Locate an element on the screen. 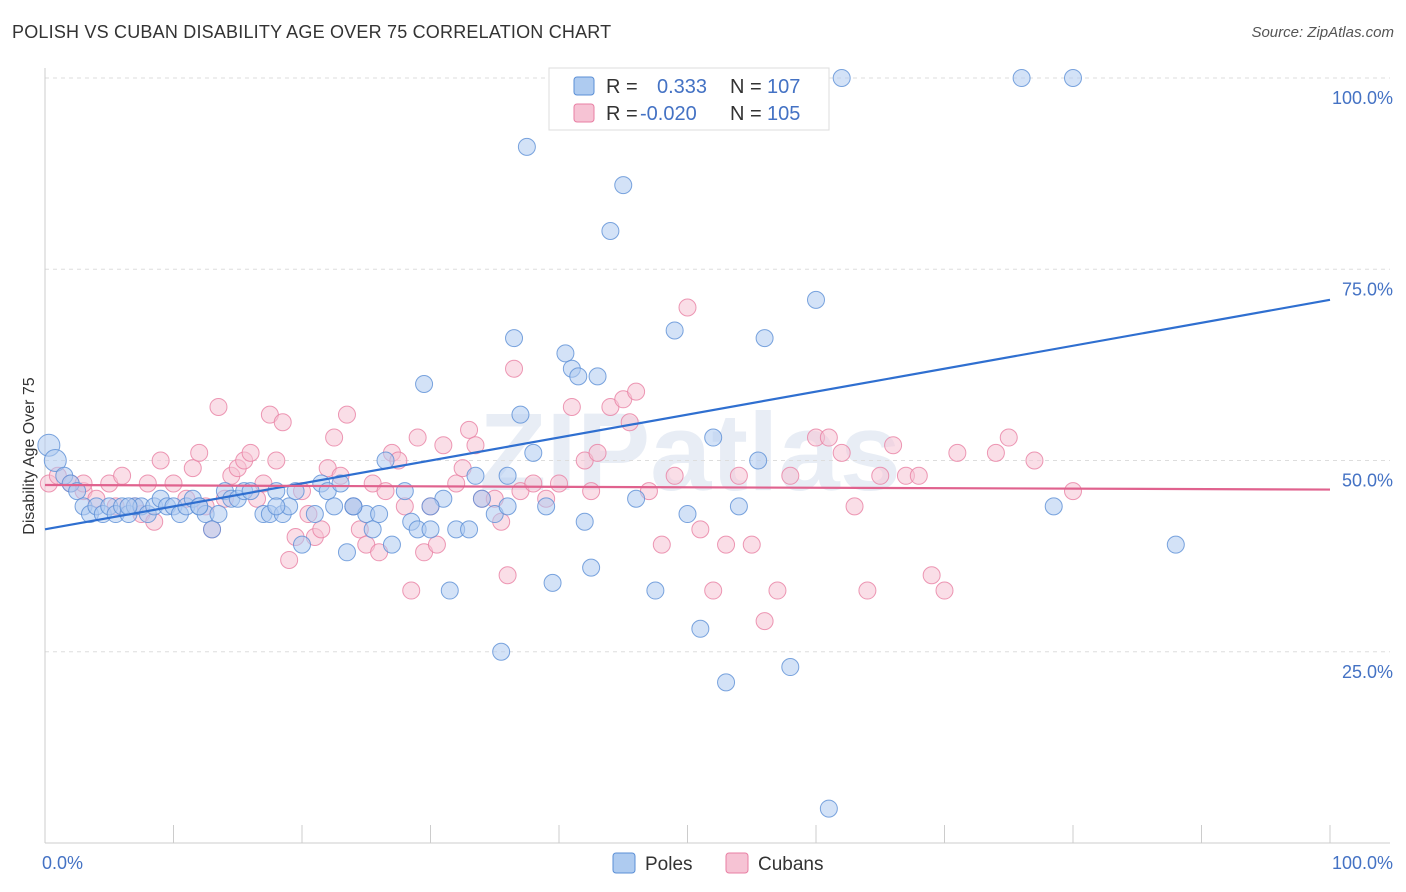 This screenshot has height=892, width=1406. y-tick-label-100: 100.0% is located at coordinates (1362, 98).